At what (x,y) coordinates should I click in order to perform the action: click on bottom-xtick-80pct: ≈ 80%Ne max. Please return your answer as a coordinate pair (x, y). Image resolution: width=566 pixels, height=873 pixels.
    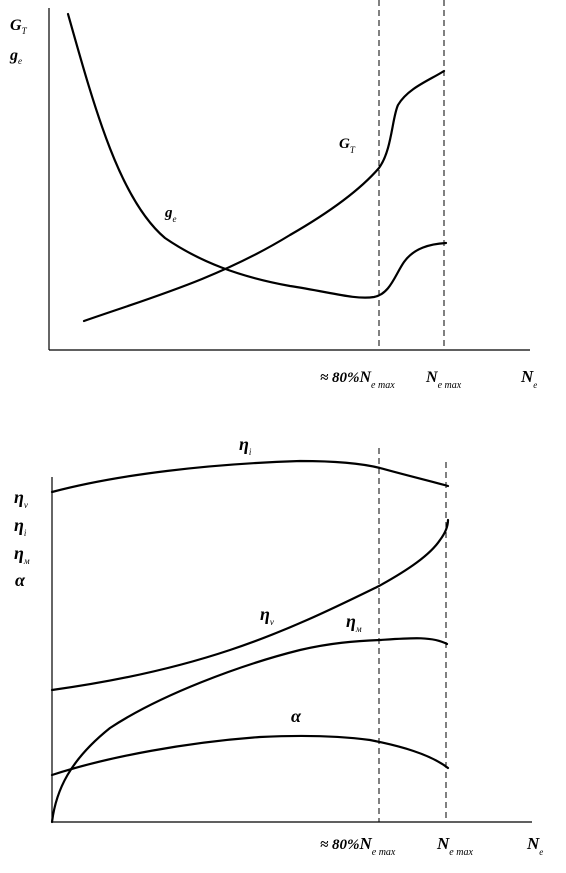
    Looking at the image, I should click on (358, 846).